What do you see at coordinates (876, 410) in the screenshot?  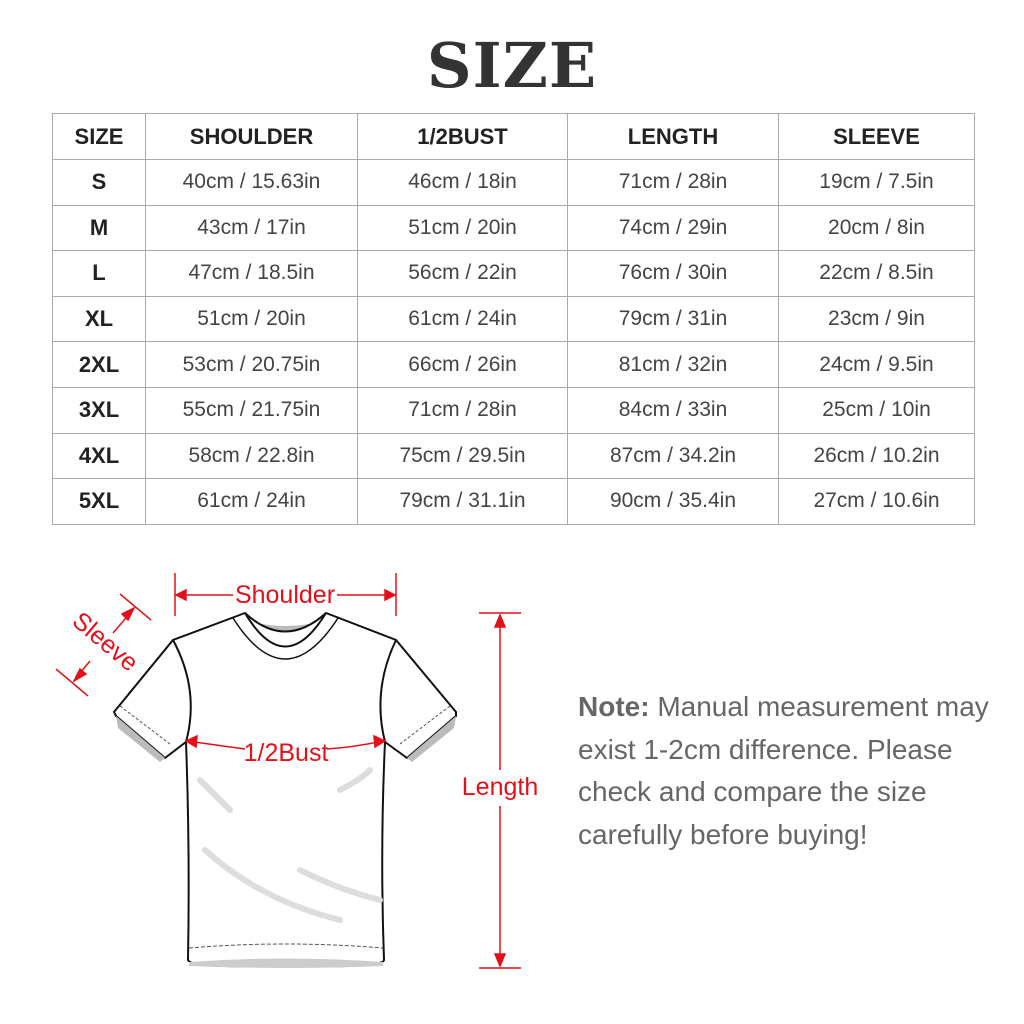 I see `measurement-cell: 25cm / 10in` at bounding box center [876, 410].